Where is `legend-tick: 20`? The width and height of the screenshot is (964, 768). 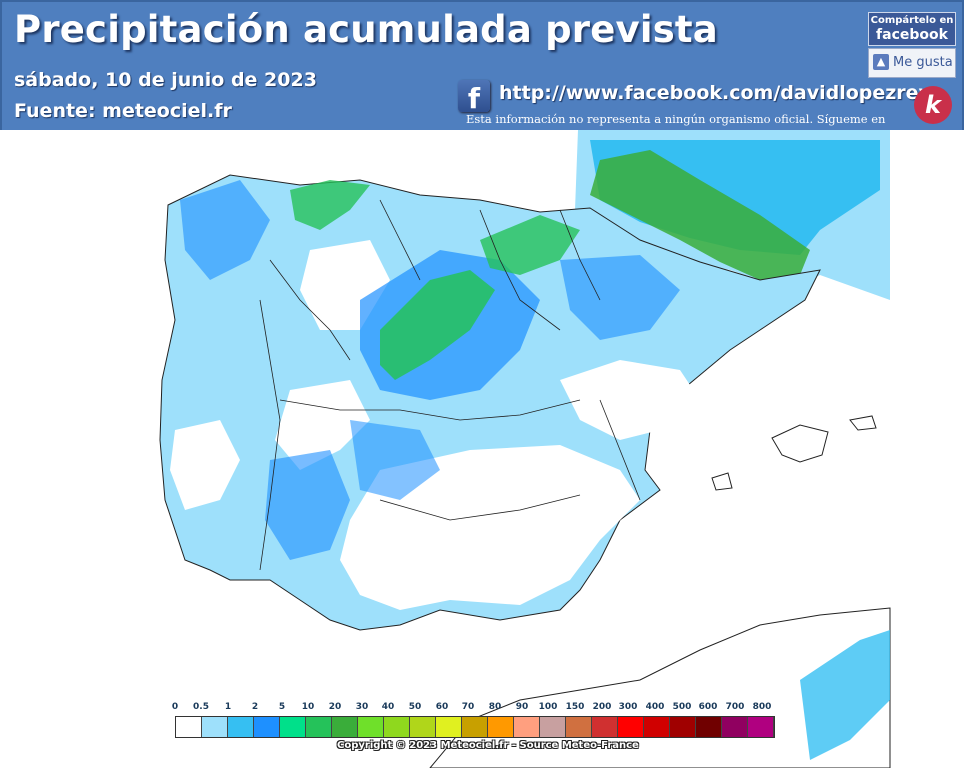 legend-tick: 20 is located at coordinates (335, 707).